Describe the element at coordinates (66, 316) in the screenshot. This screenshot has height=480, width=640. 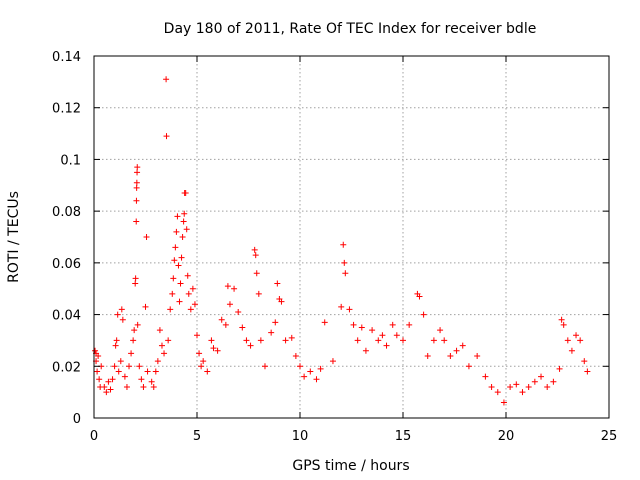
I see `y-tick-label: 0.04` at that location.